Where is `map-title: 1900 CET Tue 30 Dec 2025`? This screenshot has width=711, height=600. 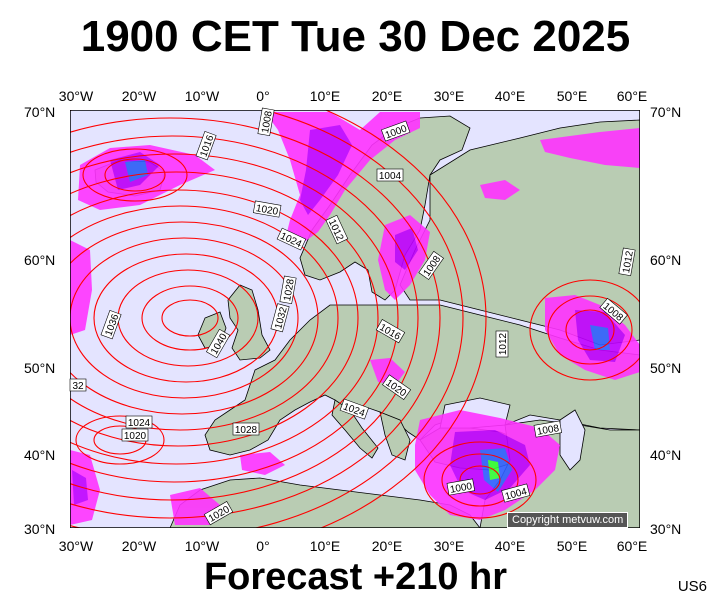
map-title: 1900 CET Tue 30 Dec 2025 is located at coordinates (355, 36).